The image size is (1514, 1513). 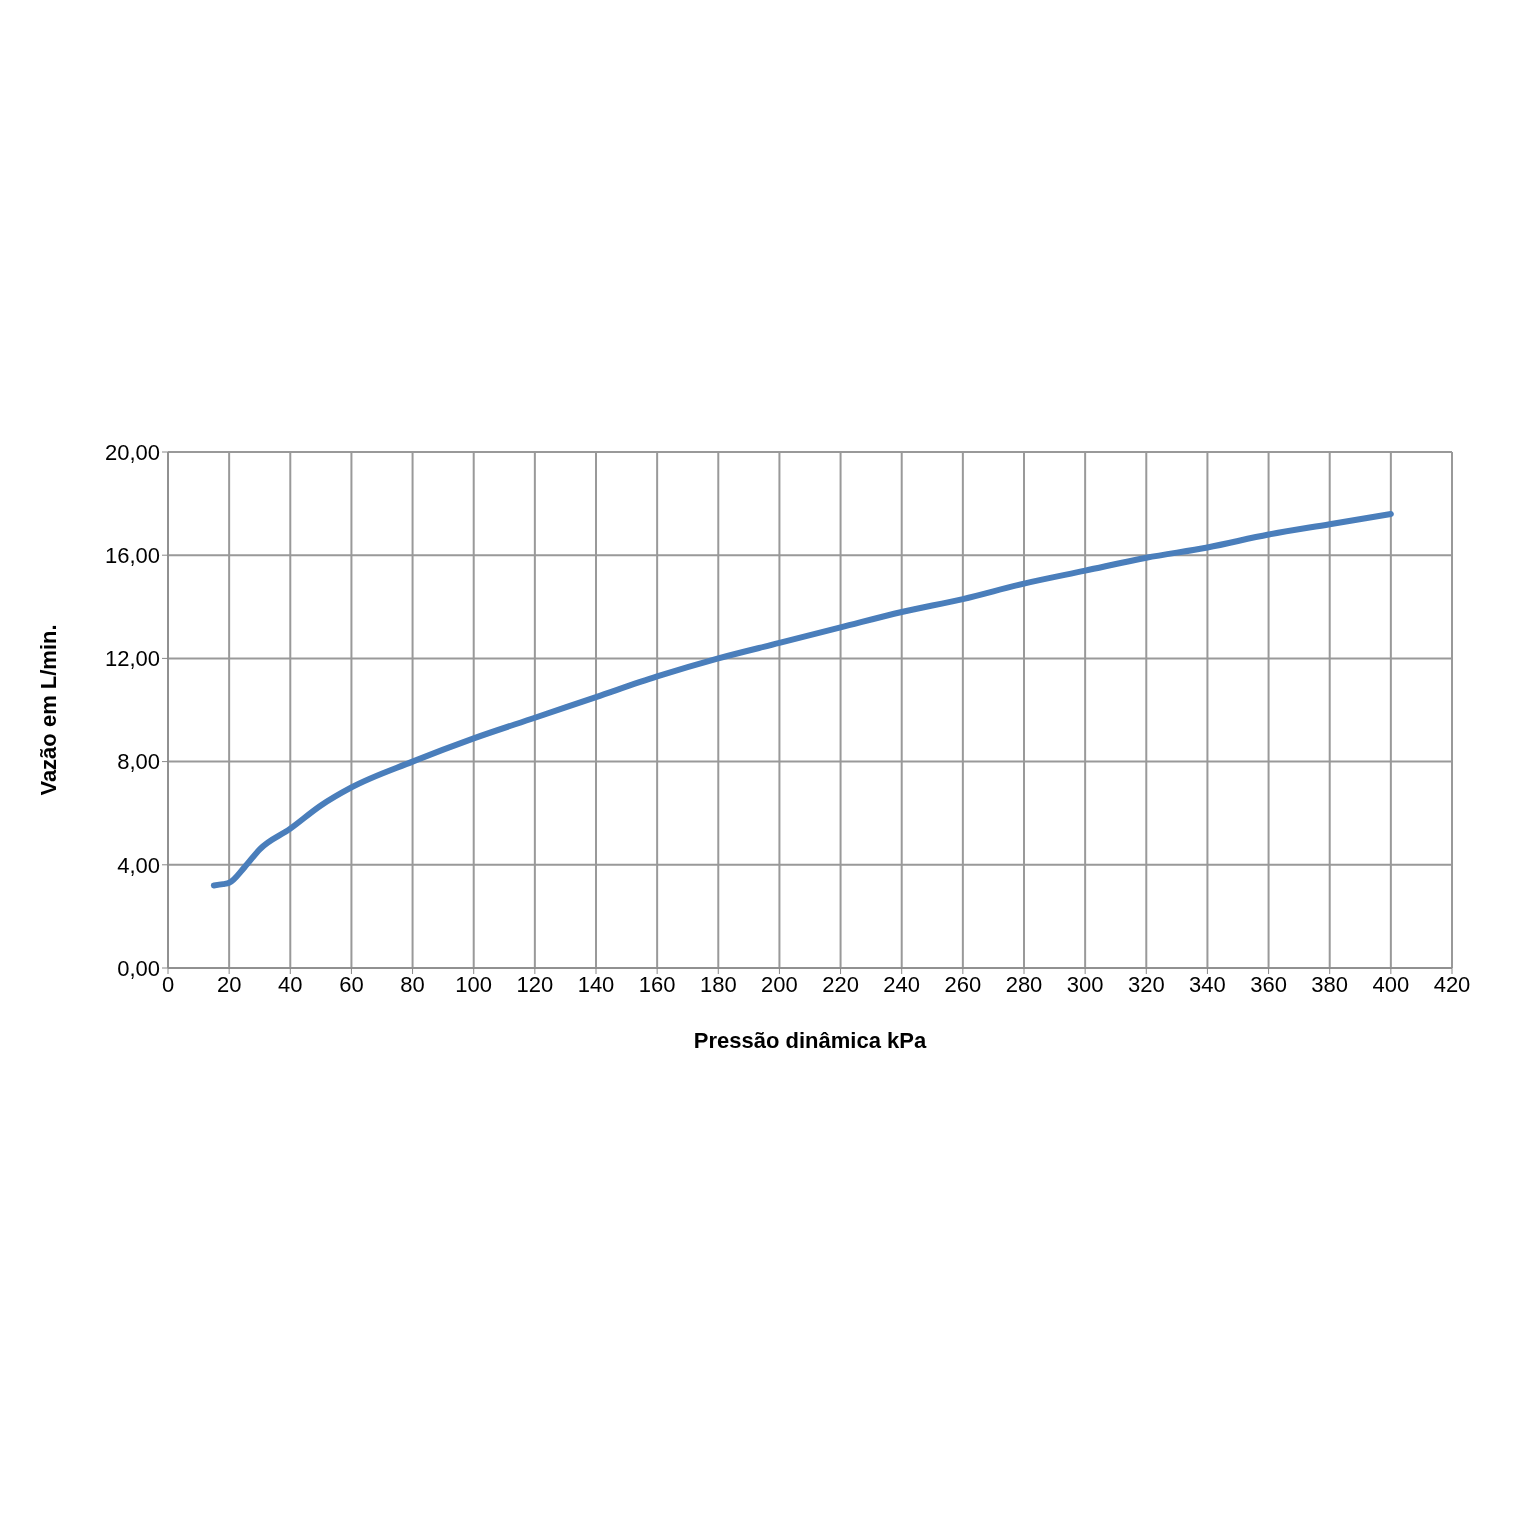 What do you see at coordinates (132, 659) in the screenshot?
I see `y-tick-label: 12,00` at bounding box center [132, 659].